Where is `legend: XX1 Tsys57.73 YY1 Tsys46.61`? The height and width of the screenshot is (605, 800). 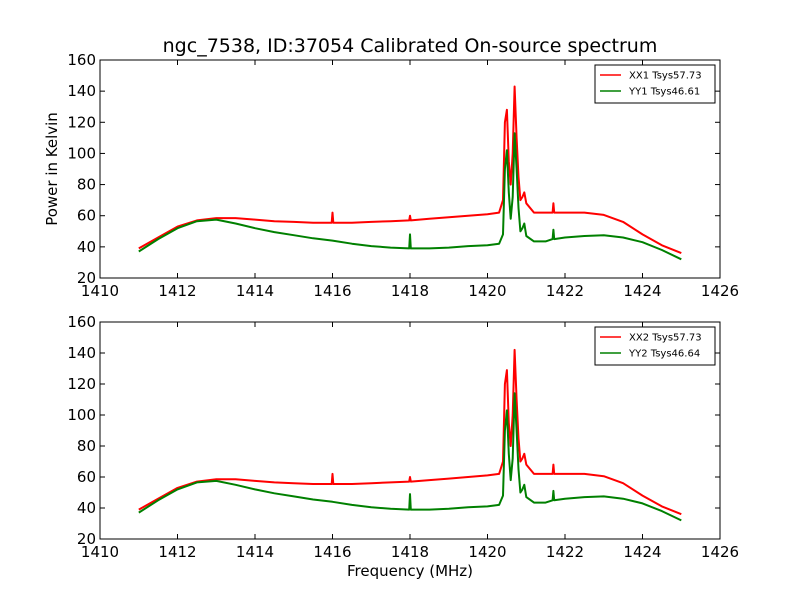
legend: XX1 Tsys57.73 YY1 Tsys46.61 is located at coordinates (655, 84).